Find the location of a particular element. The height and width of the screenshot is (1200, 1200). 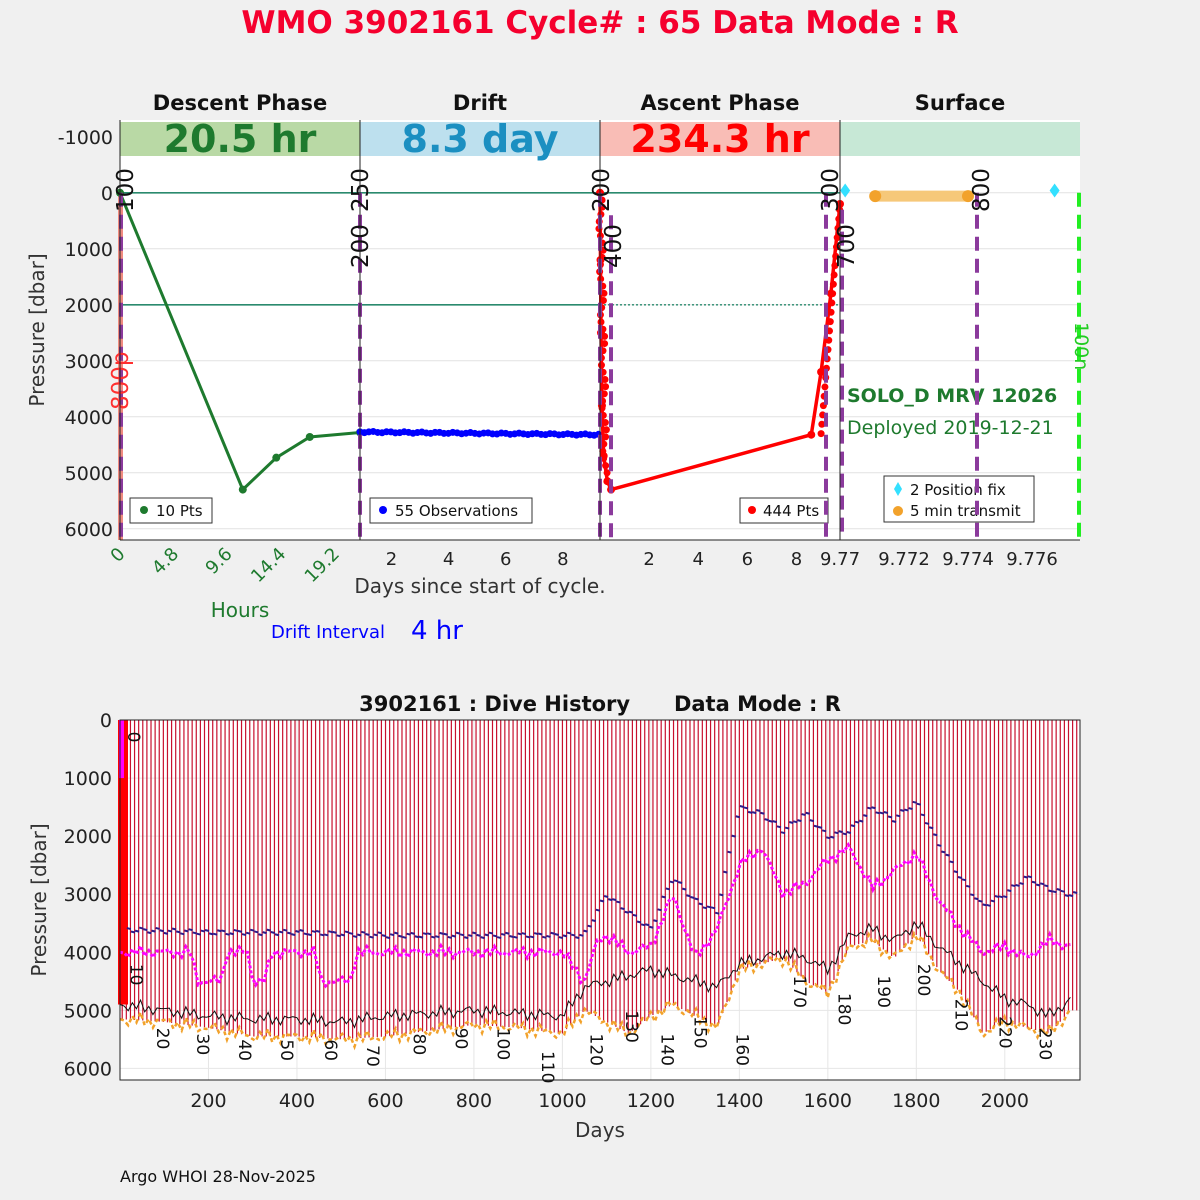

bottom-y-tick-label: 3000 is located at coordinates (88, 895).